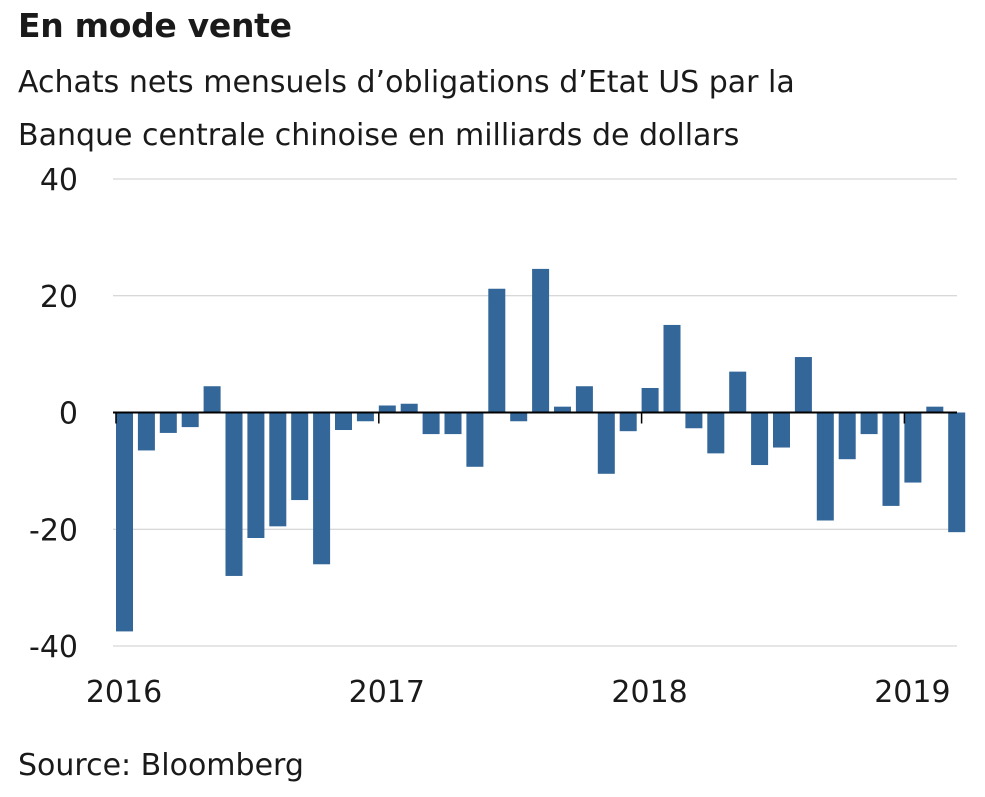 Image resolution: width=985 pixels, height=797 pixels. I want to click on x-tick-labels: 2016 2017 2018 2019, so click(518, 692).